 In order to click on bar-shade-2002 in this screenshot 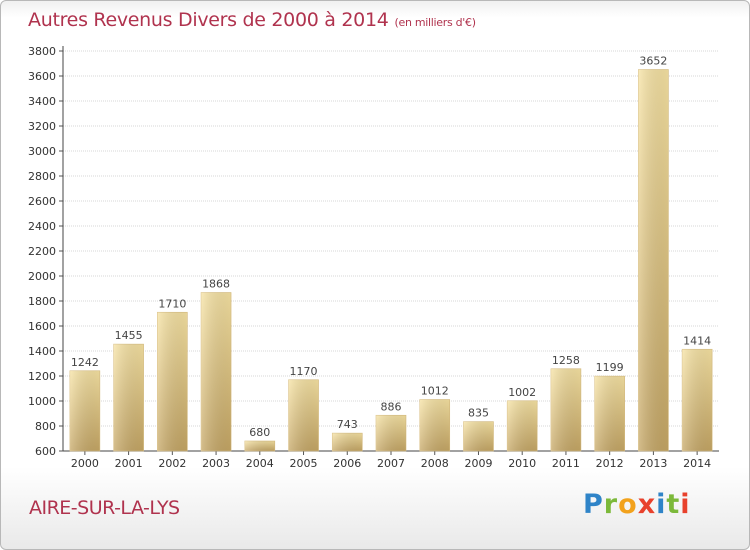, I will do `click(172, 381)`.